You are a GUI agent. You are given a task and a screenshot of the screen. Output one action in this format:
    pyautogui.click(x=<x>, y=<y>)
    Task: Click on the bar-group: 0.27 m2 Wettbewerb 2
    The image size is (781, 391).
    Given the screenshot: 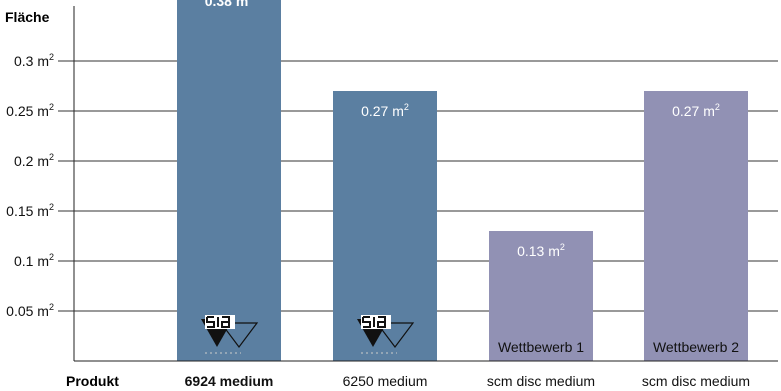 What is the action you would take?
    pyautogui.click(x=696, y=226)
    